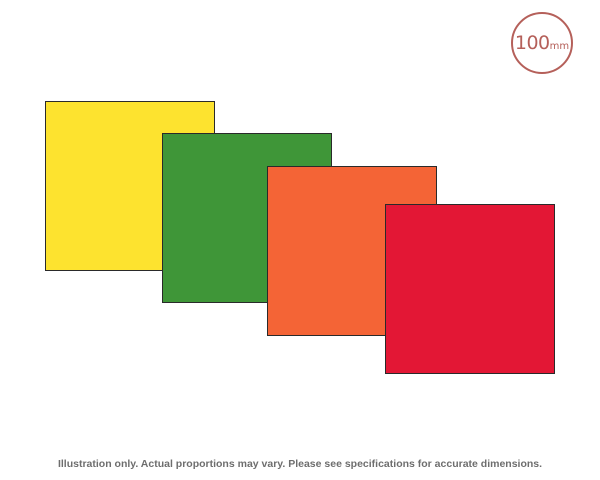 The image size is (600, 480). I want to click on size-badge: 100 mm, so click(542, 43).